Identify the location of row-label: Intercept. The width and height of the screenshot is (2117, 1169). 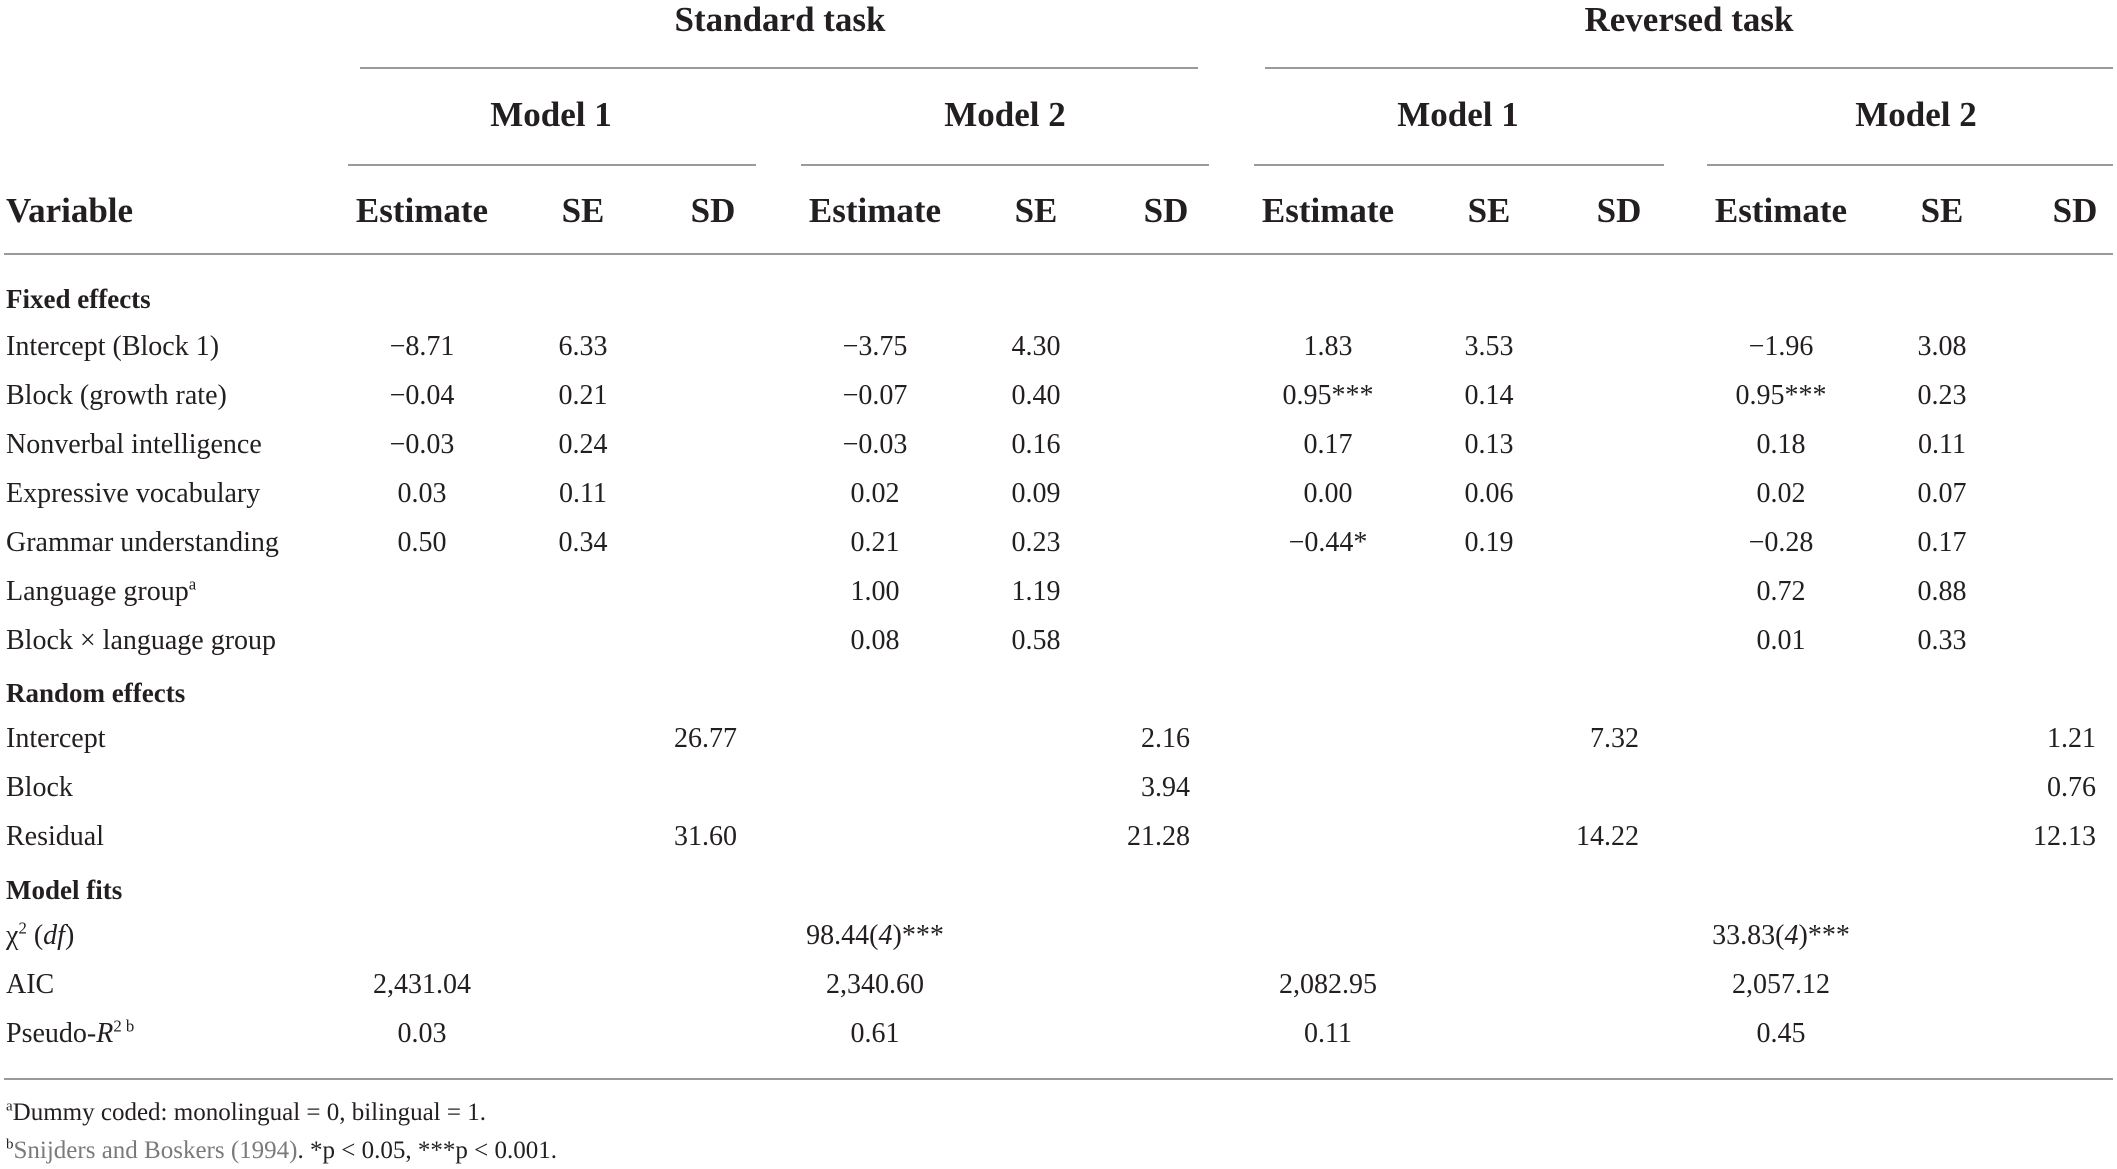
(56, 739).